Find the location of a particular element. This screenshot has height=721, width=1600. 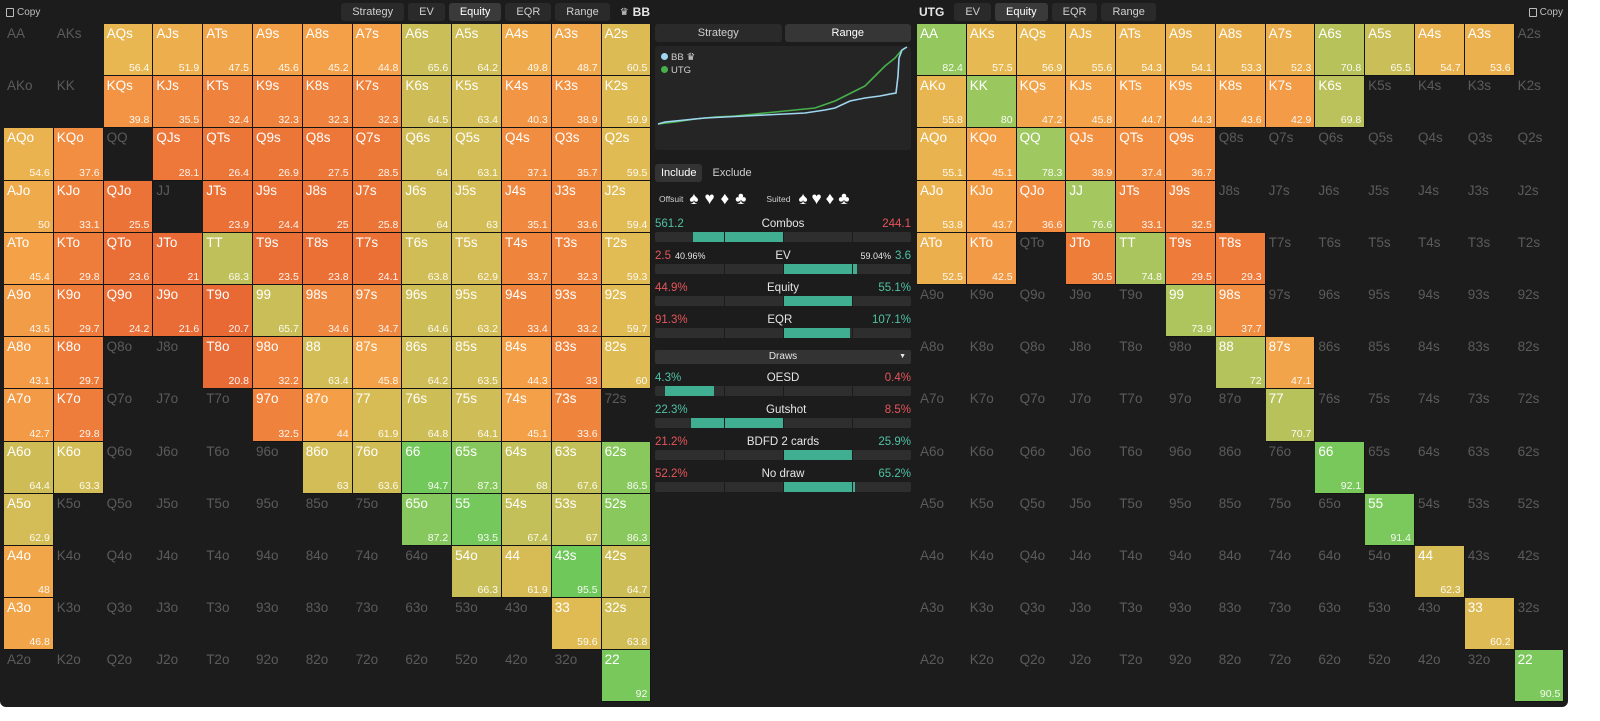

utg-hand-cell: J4s is located at coordinates (1439, 206).